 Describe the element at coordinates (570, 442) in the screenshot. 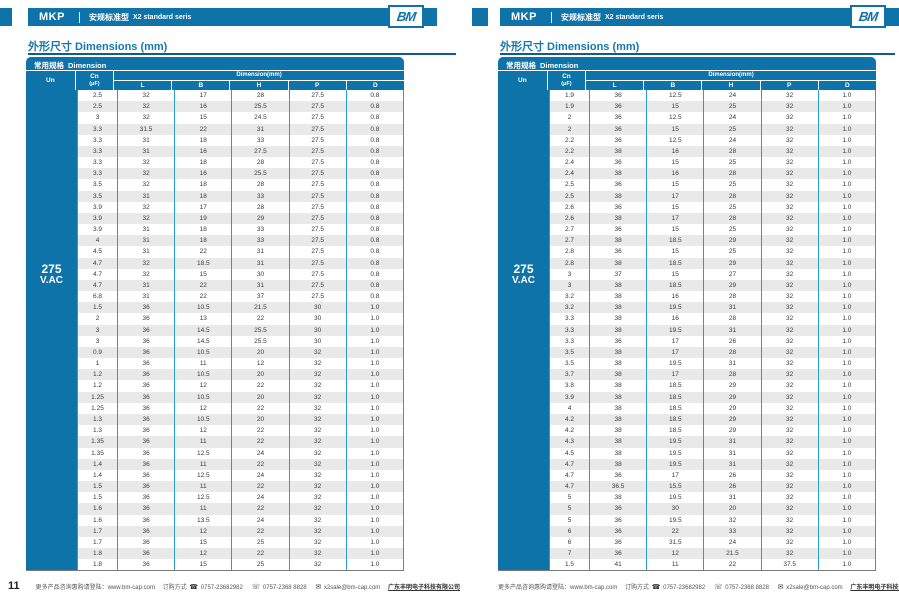

I see `table-cell: 4.3` at that location.